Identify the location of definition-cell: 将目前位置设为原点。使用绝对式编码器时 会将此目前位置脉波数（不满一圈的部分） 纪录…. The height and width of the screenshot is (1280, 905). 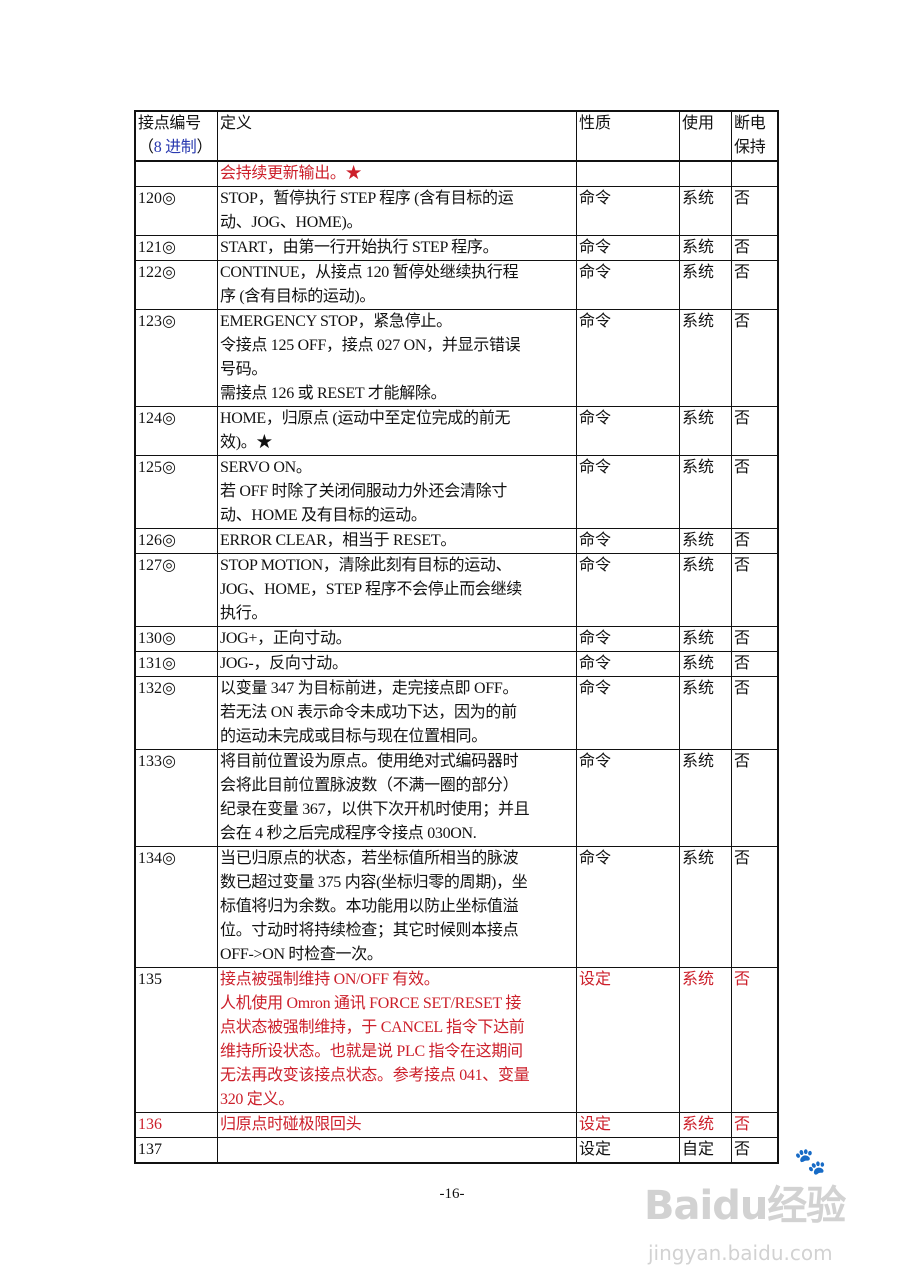
(397, 798).